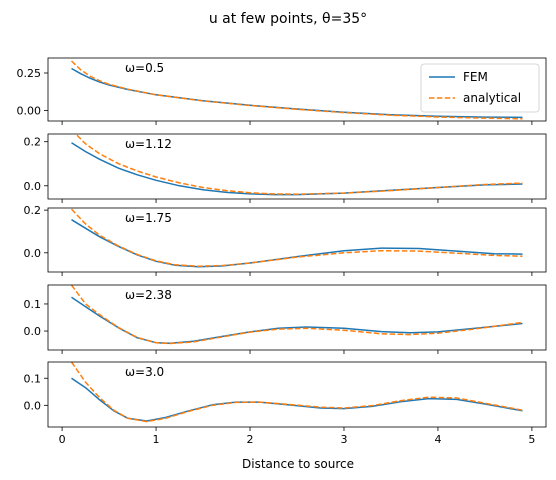 The image size is (556, 480). I want to click on y-tick-label: 0.00, so click(29, 111).